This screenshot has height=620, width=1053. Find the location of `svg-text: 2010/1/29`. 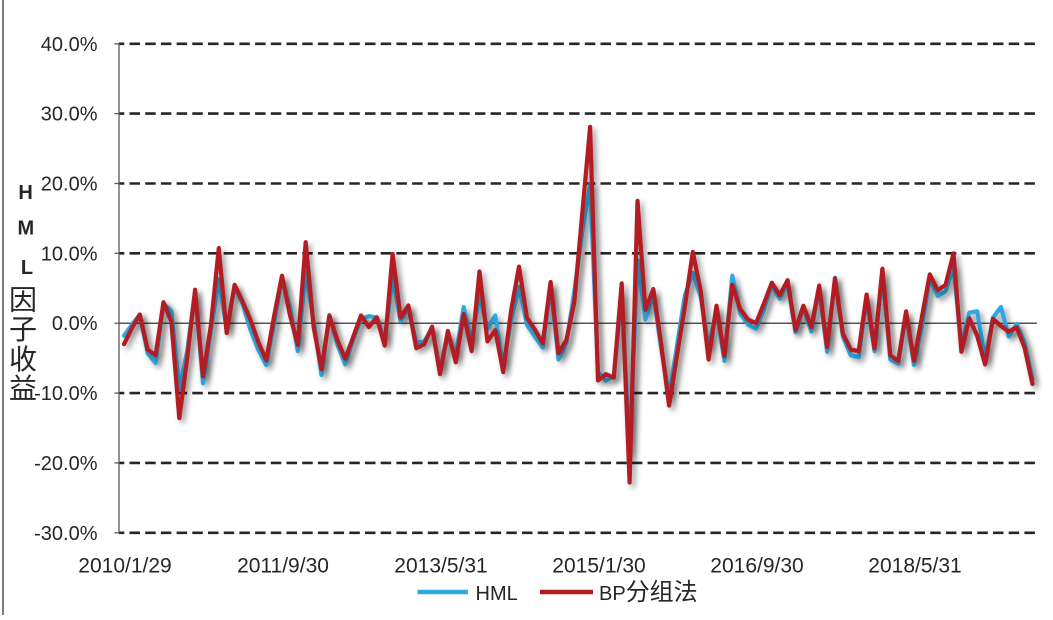

svg-text: 2010/1/29 is located at coordinates (124, 566).